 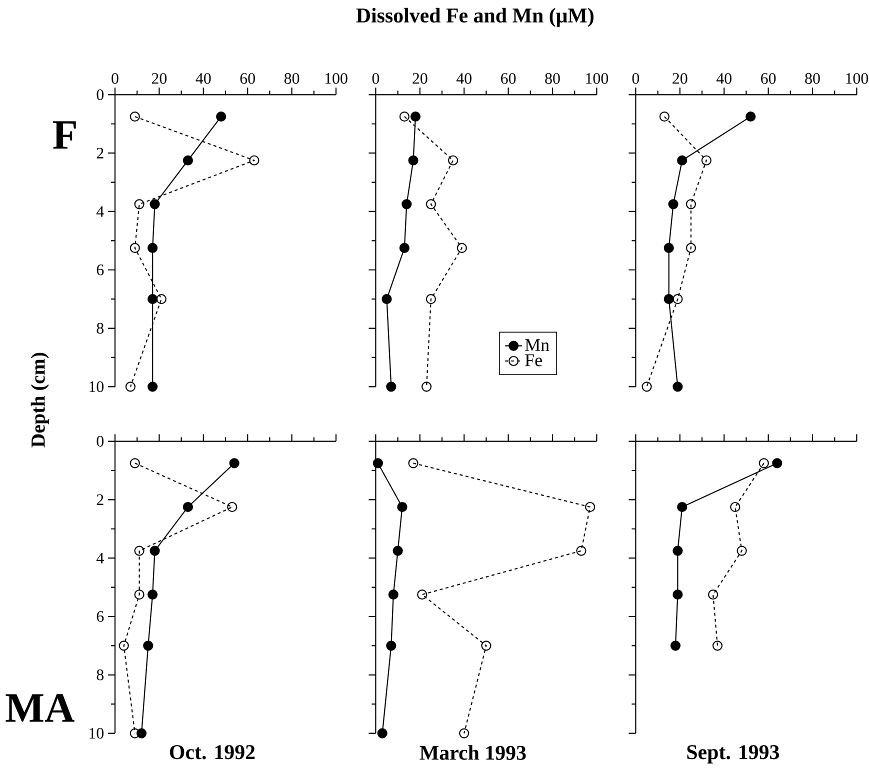 What do you see at coordinates (39, 400) in the screenshot?
I see `y-axis-title: Depth (cm)` at bounding box center [39, 400].